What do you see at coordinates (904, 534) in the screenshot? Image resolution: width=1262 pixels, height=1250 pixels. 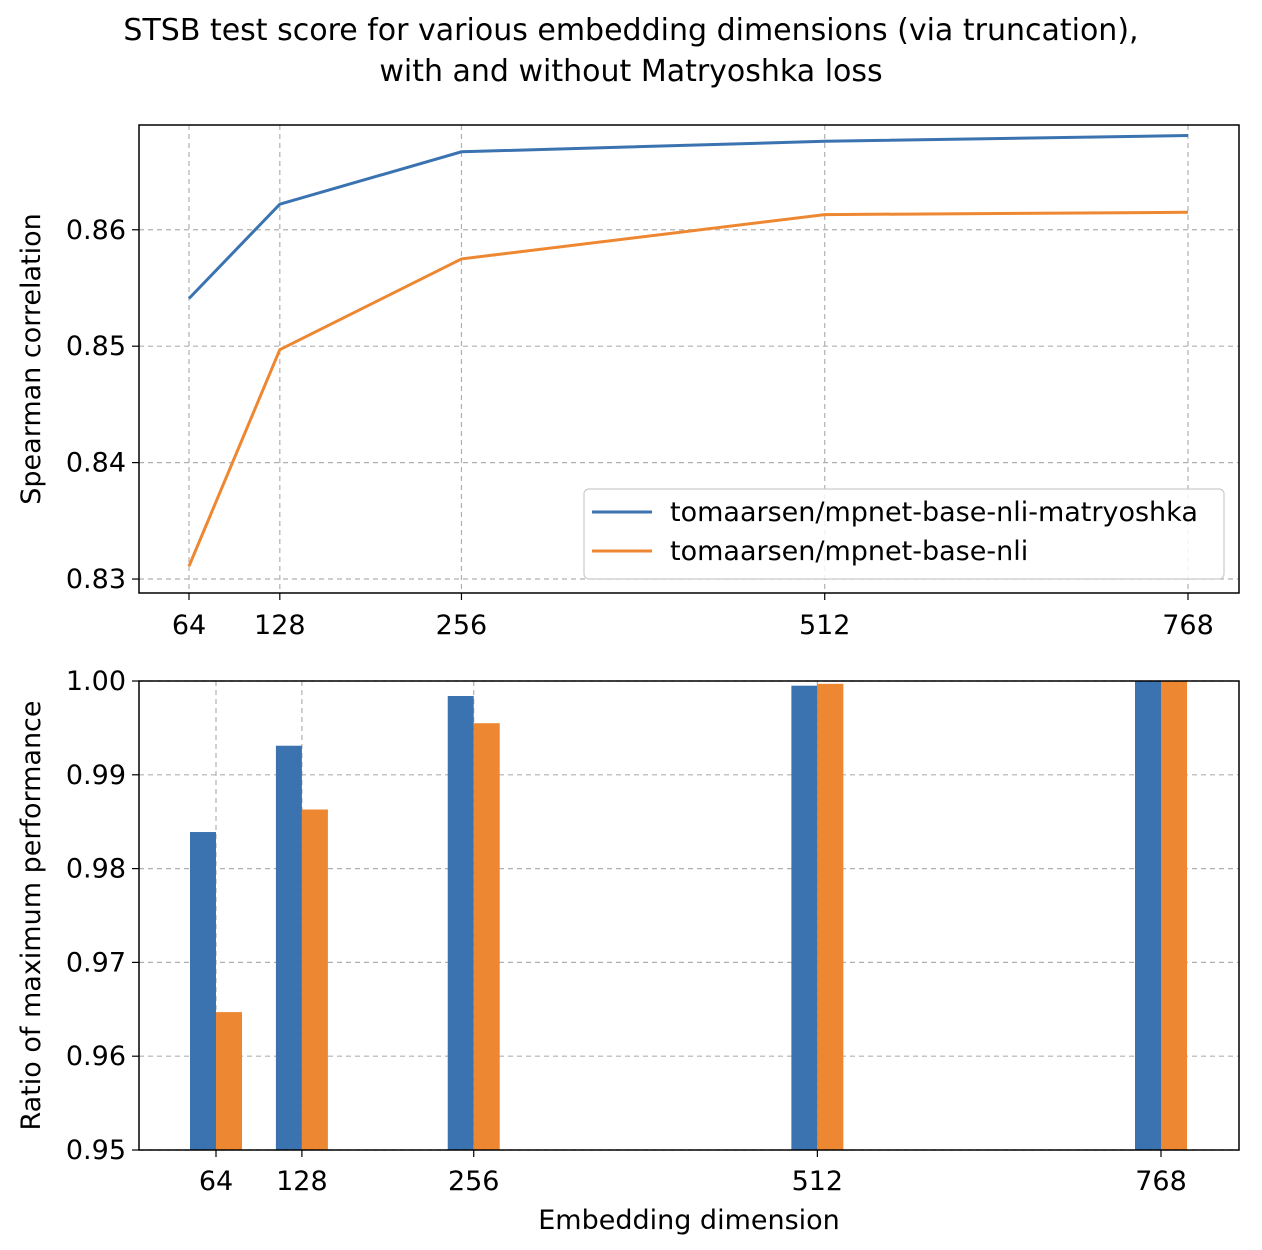 I see `legend-box` at bounding box center [904, 534].